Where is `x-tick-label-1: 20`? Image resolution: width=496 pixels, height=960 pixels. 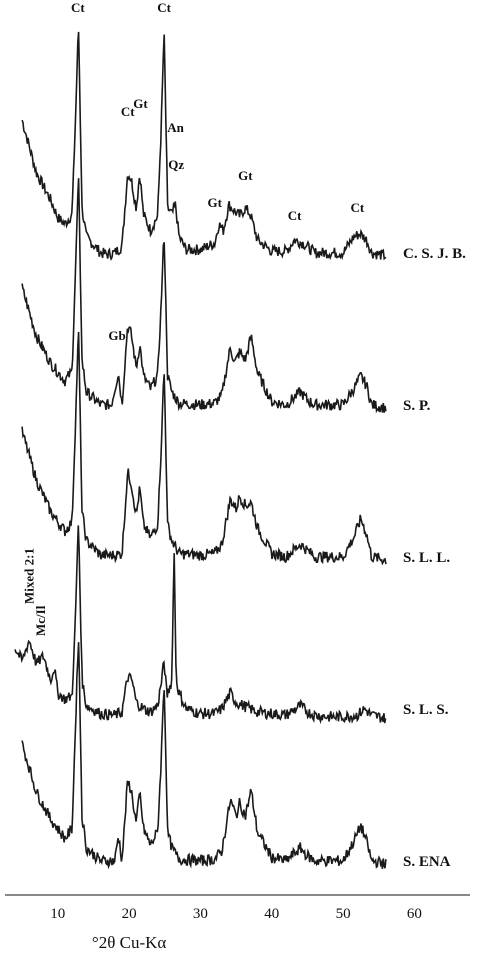 x-tick-label-1: 20 is located at coordinates (129, 914).